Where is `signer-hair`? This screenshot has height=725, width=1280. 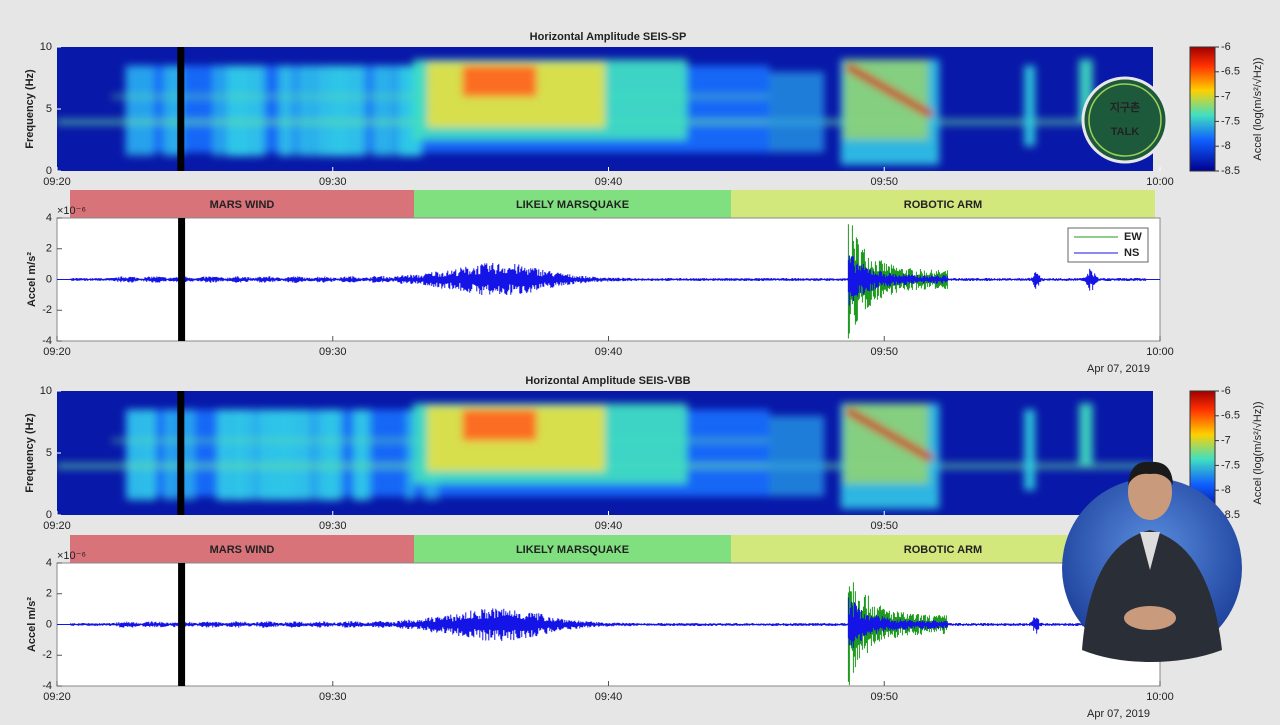
signer-hair is located at coordinates (1150, 473).